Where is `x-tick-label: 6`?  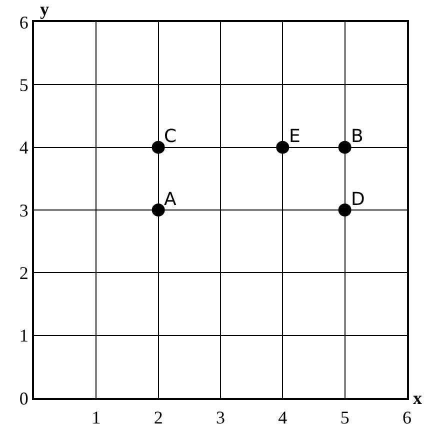
x-tick-label: 6 is located at coordinates (407, 418).